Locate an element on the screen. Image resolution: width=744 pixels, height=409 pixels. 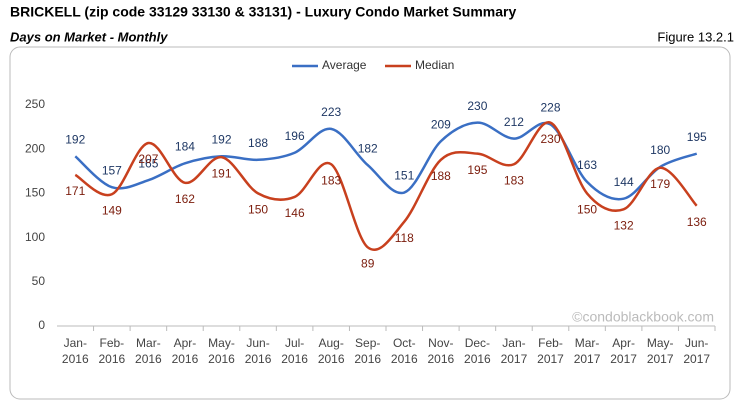
x-tick-label: Sep-2016 is located at coordinates (367, 351).